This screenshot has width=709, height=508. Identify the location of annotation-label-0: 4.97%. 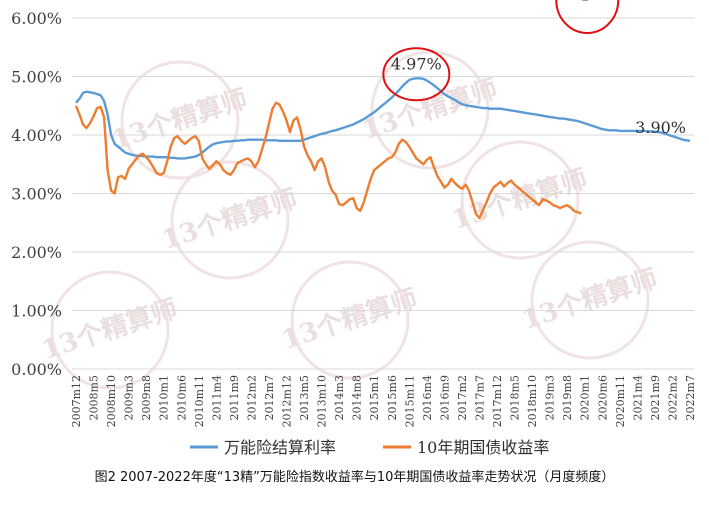
(416, 63).